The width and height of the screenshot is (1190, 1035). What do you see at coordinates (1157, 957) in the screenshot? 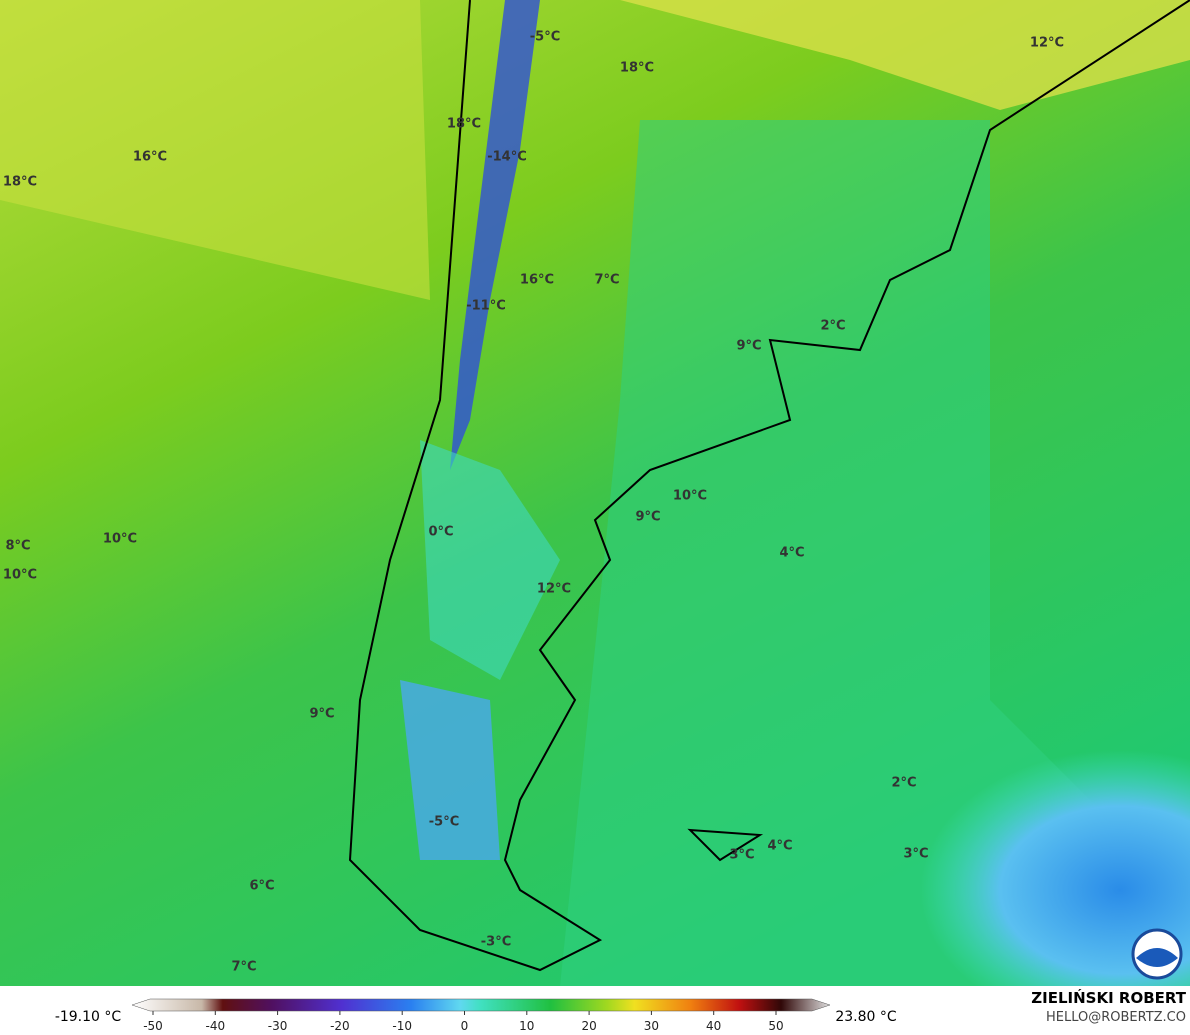
I see `noaa-logo-wave` at bounding box center [1157, 957].